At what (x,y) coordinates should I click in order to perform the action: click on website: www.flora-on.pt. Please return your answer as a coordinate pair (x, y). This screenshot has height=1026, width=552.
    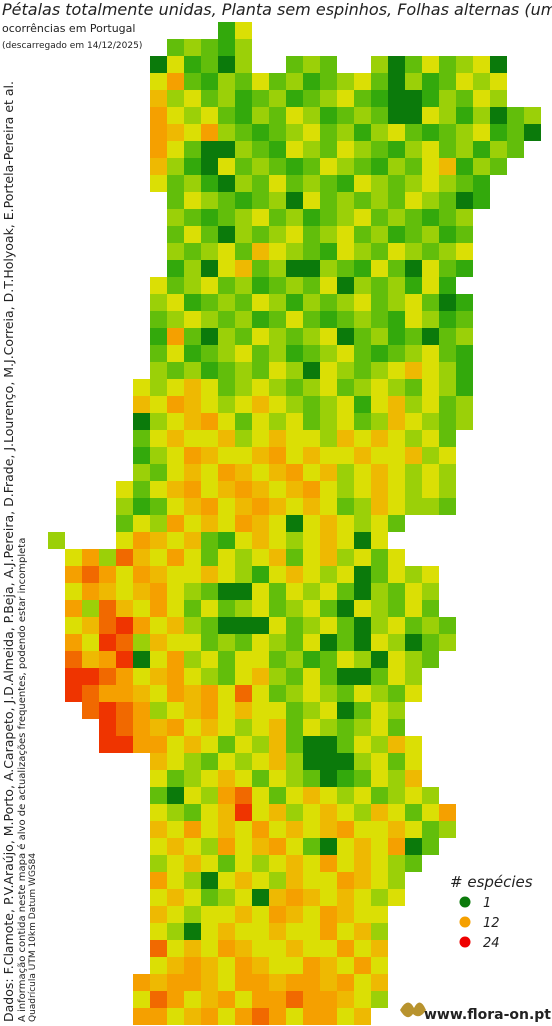
    Looking at the image, I should click on (487, 1015).